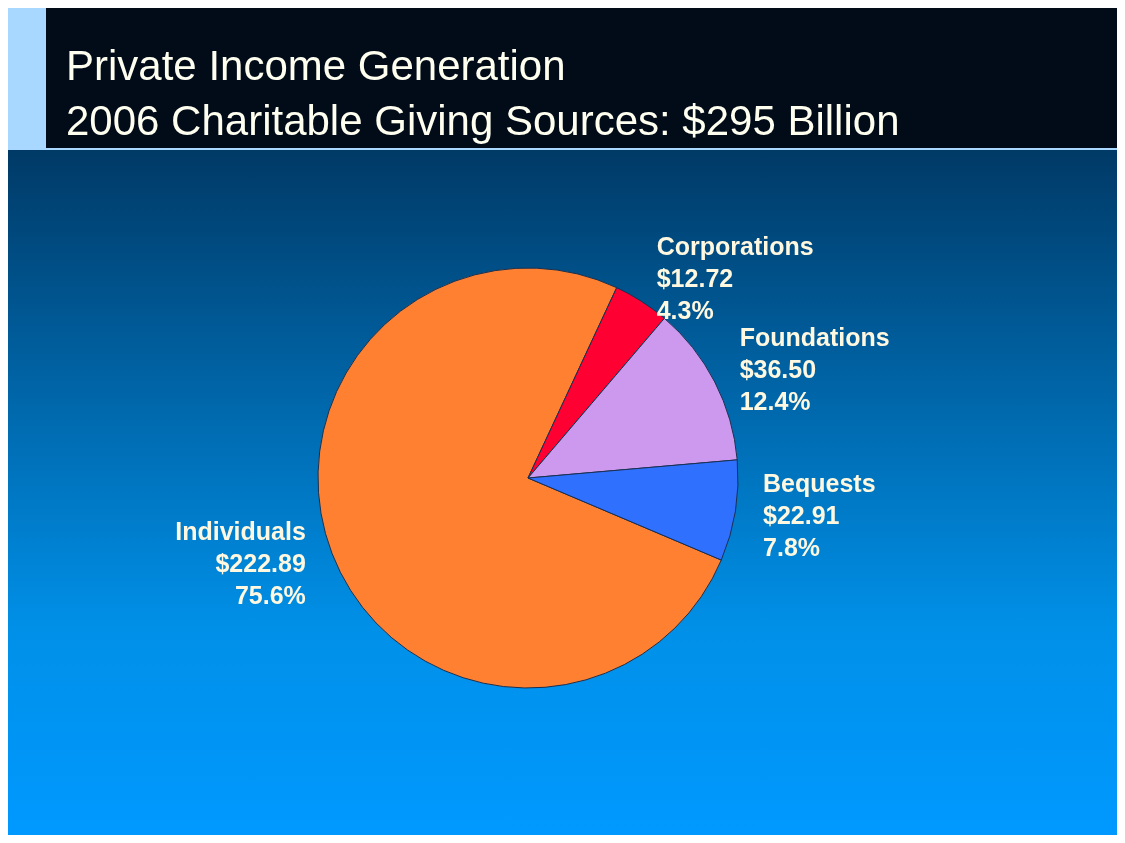 Image resolution: width=1125 pixels, height=843 pixels. I want to click on chart-title: Private Income Generation, so click(316, 65).